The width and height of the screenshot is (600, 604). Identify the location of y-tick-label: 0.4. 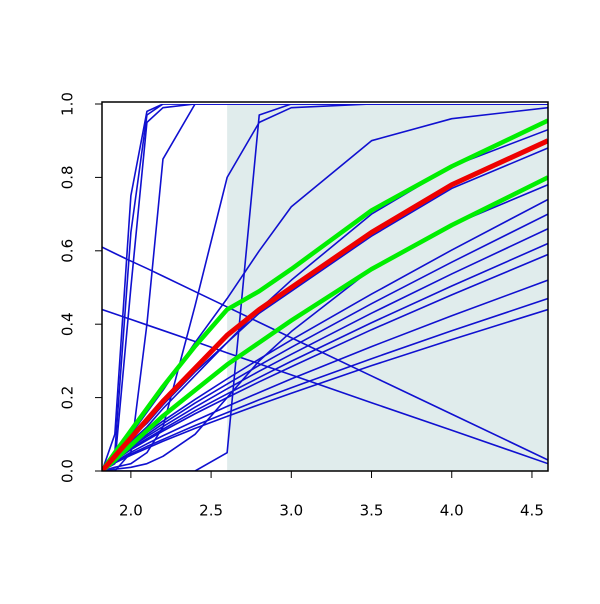
(68, 324).